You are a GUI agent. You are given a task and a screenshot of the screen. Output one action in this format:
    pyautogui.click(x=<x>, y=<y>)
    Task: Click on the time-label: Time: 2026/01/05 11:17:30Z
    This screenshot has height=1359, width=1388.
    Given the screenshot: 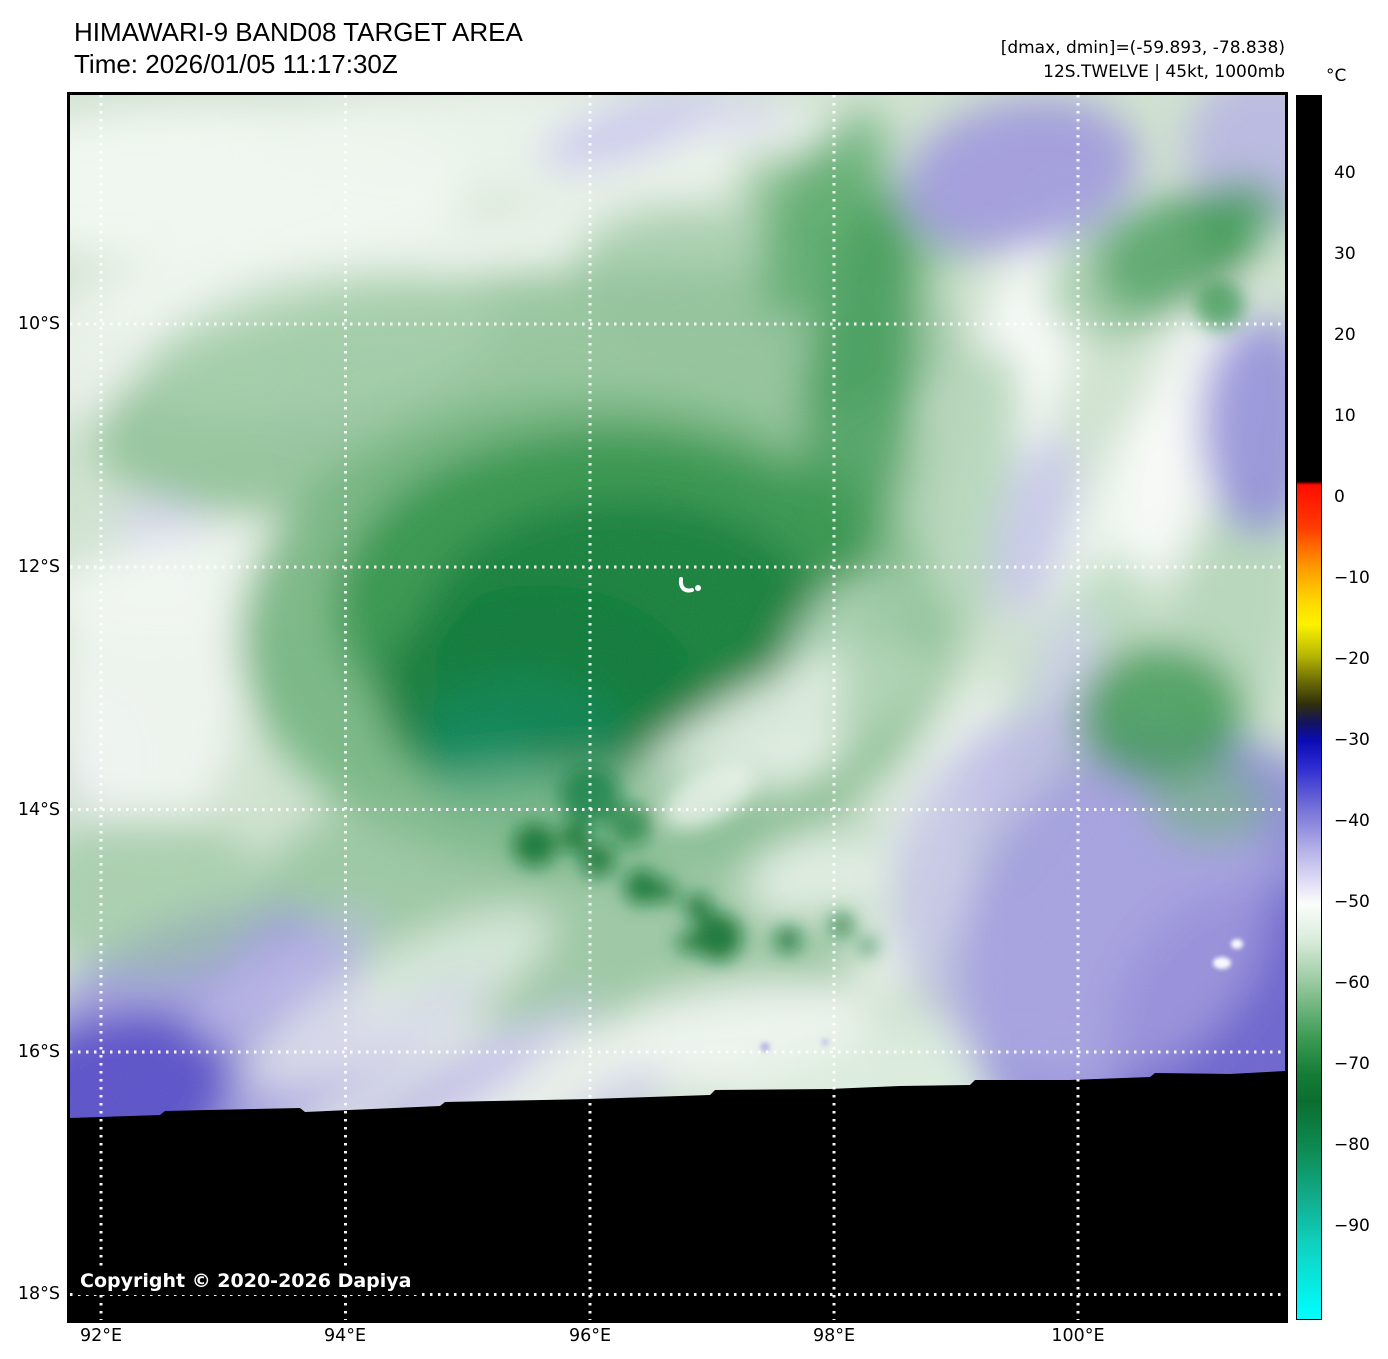 What is the action you would take?
    pyautogui.click(x=236, y=64)
    